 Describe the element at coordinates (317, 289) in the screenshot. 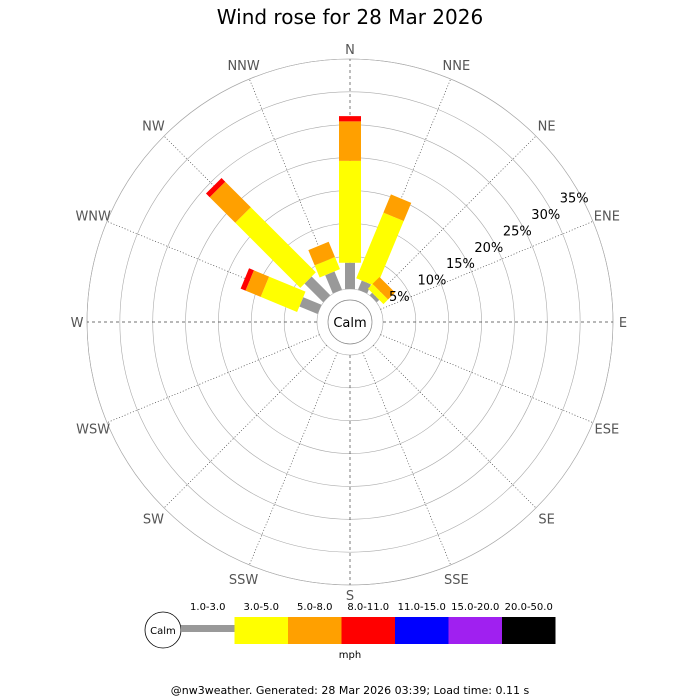

I see `bar-nw-bin0` at that location.